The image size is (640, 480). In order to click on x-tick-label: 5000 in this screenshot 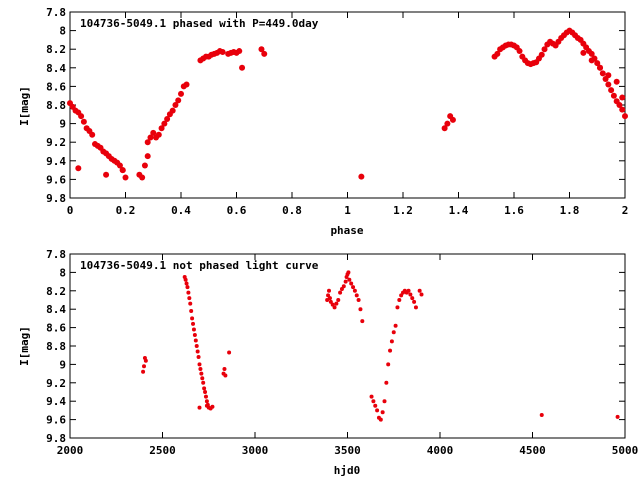, I will do `click(625, 450)`.